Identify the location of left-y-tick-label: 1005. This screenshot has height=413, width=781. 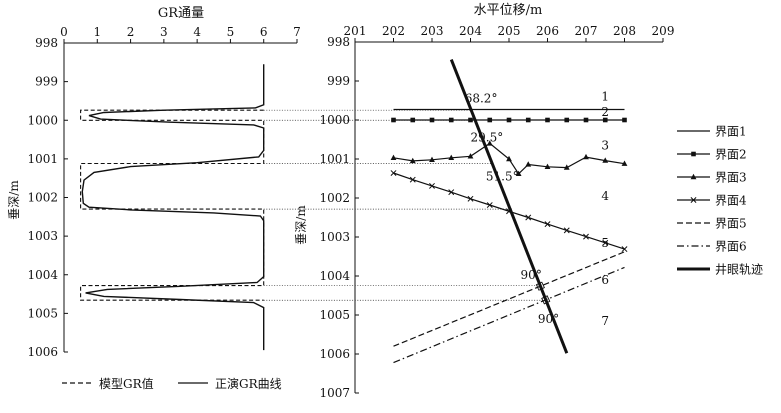
(42, 313).